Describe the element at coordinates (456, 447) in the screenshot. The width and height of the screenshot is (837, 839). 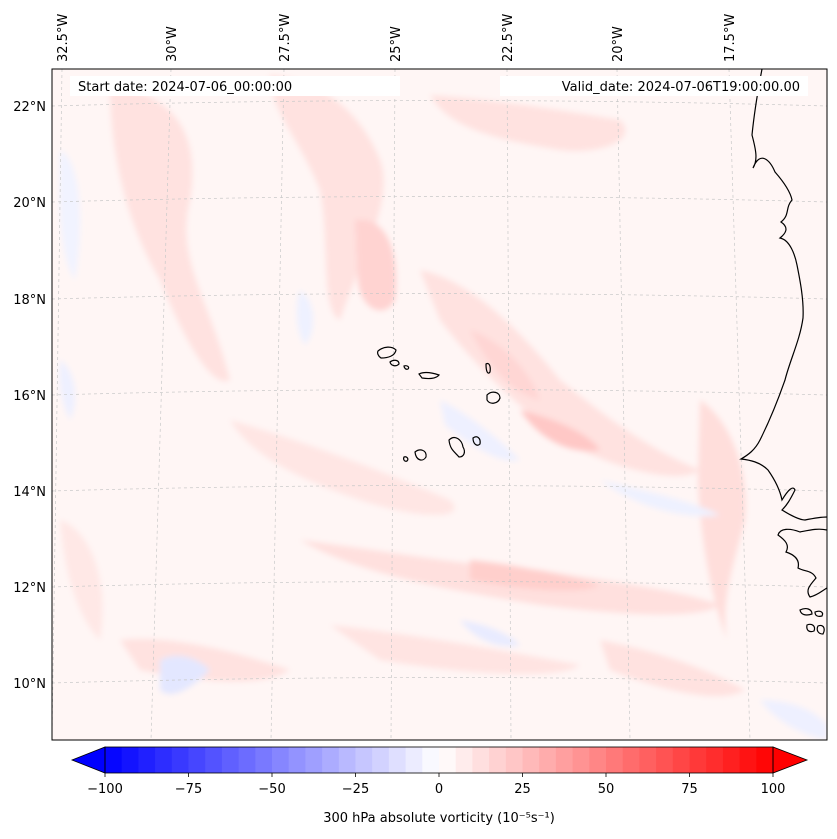
I see `santiago-island` at that location.